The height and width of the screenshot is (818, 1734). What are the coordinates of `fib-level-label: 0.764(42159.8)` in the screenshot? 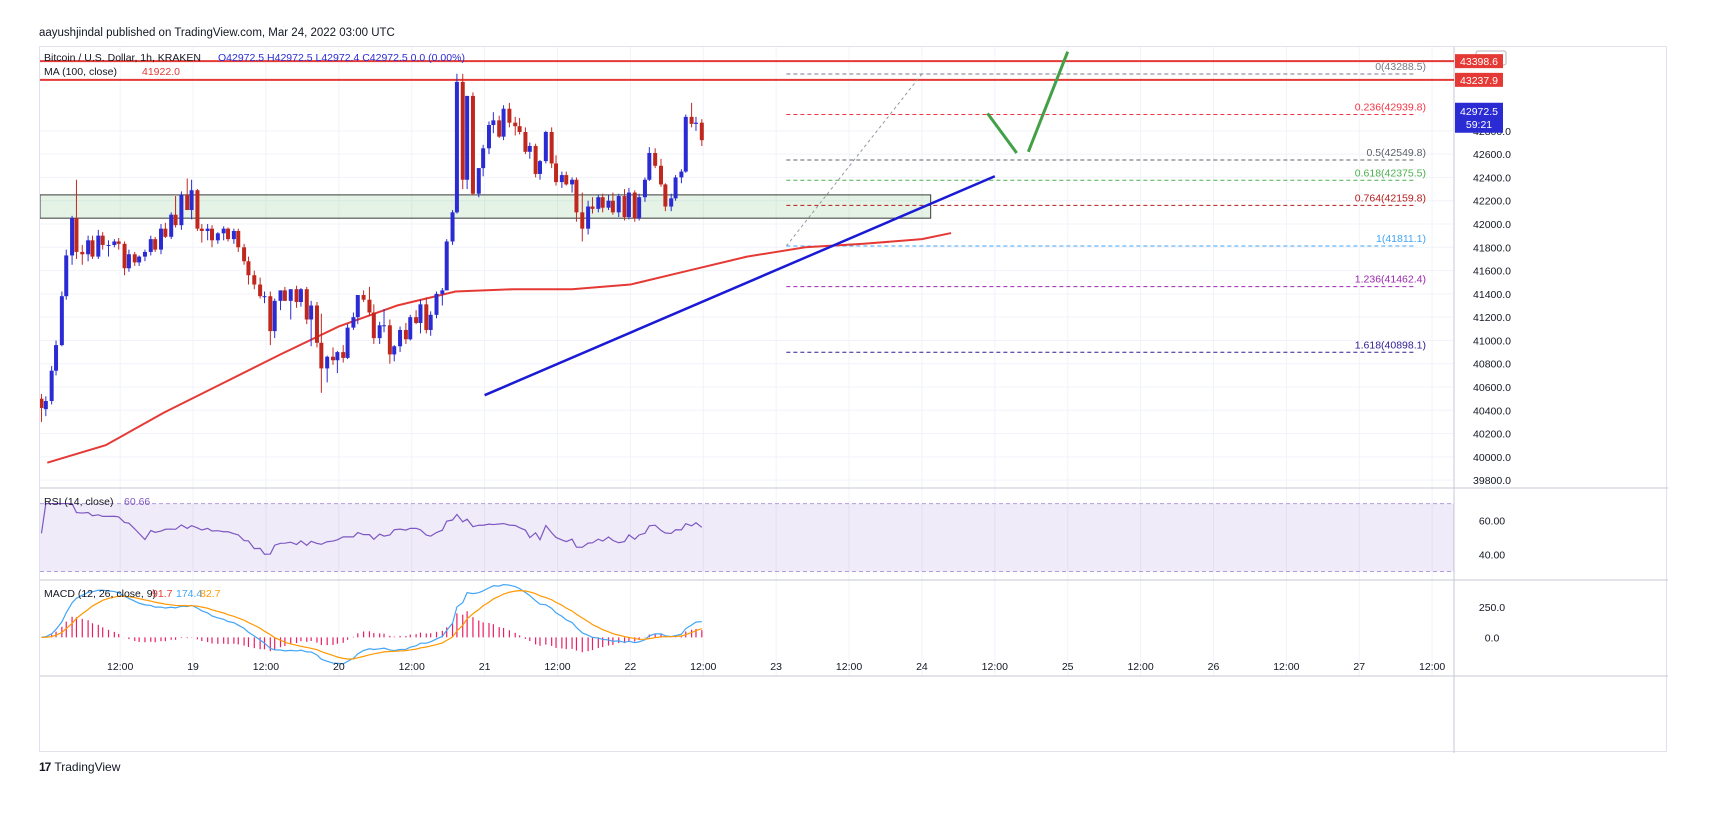 It's located at (1390, 198).